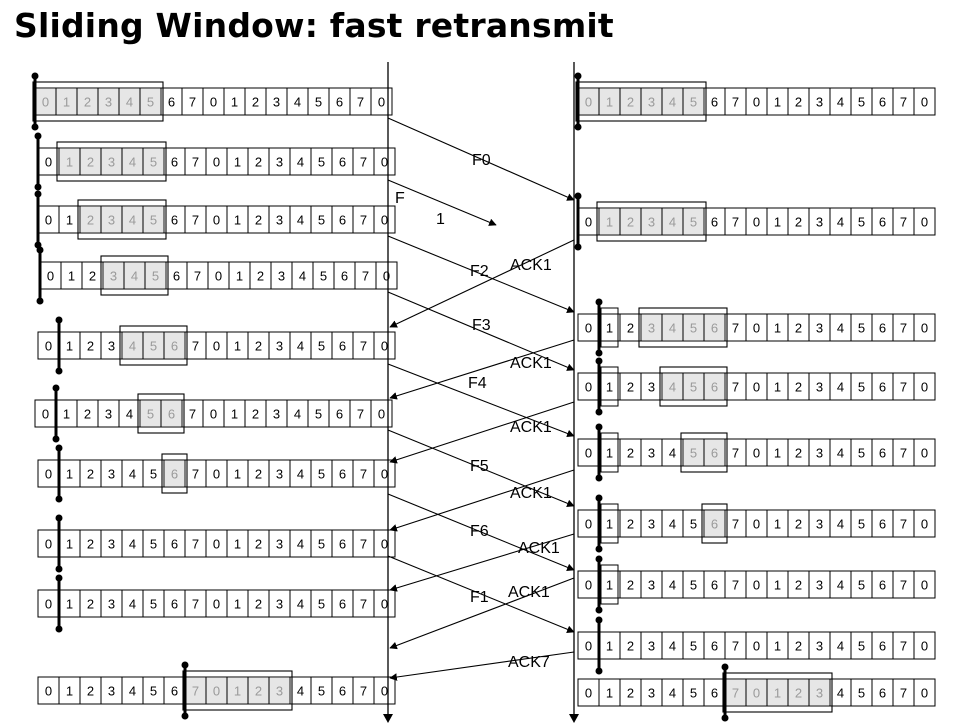 The width and height of the screenshot is (955, 728). Describe the element at coordinates (693, 386) in the screenshot. I see `receiver-window-box` at that location.